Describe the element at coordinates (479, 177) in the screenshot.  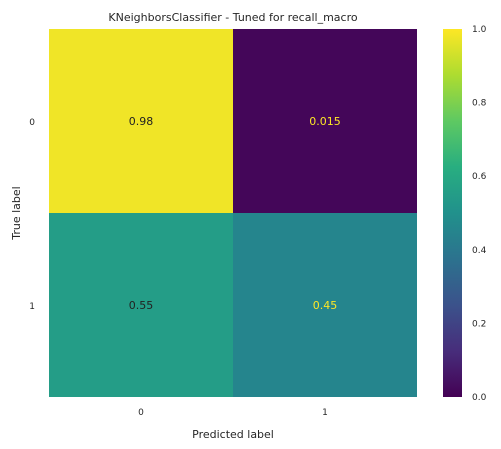
I see `colorbar-tick-label: 0.6` at that location.